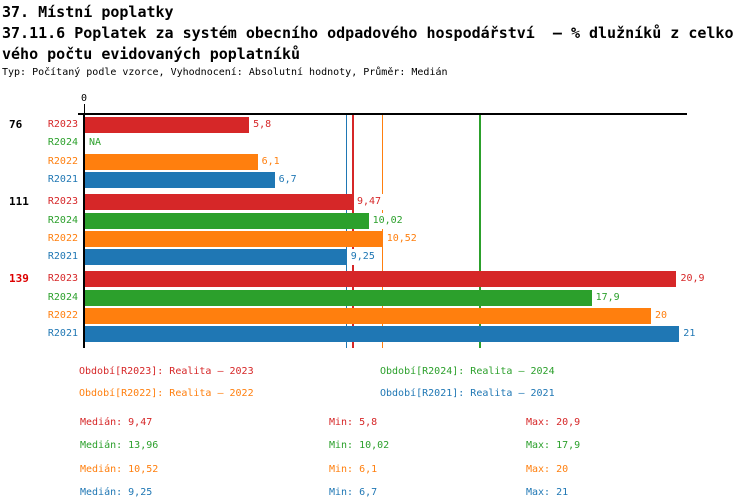 The height and width of the screenshot is (498, 750). Describe the element at coordinates (467, 393) in the screenshot. I see `legend-item-r2021: Období[R2021]: Realita – 2021` at that location.